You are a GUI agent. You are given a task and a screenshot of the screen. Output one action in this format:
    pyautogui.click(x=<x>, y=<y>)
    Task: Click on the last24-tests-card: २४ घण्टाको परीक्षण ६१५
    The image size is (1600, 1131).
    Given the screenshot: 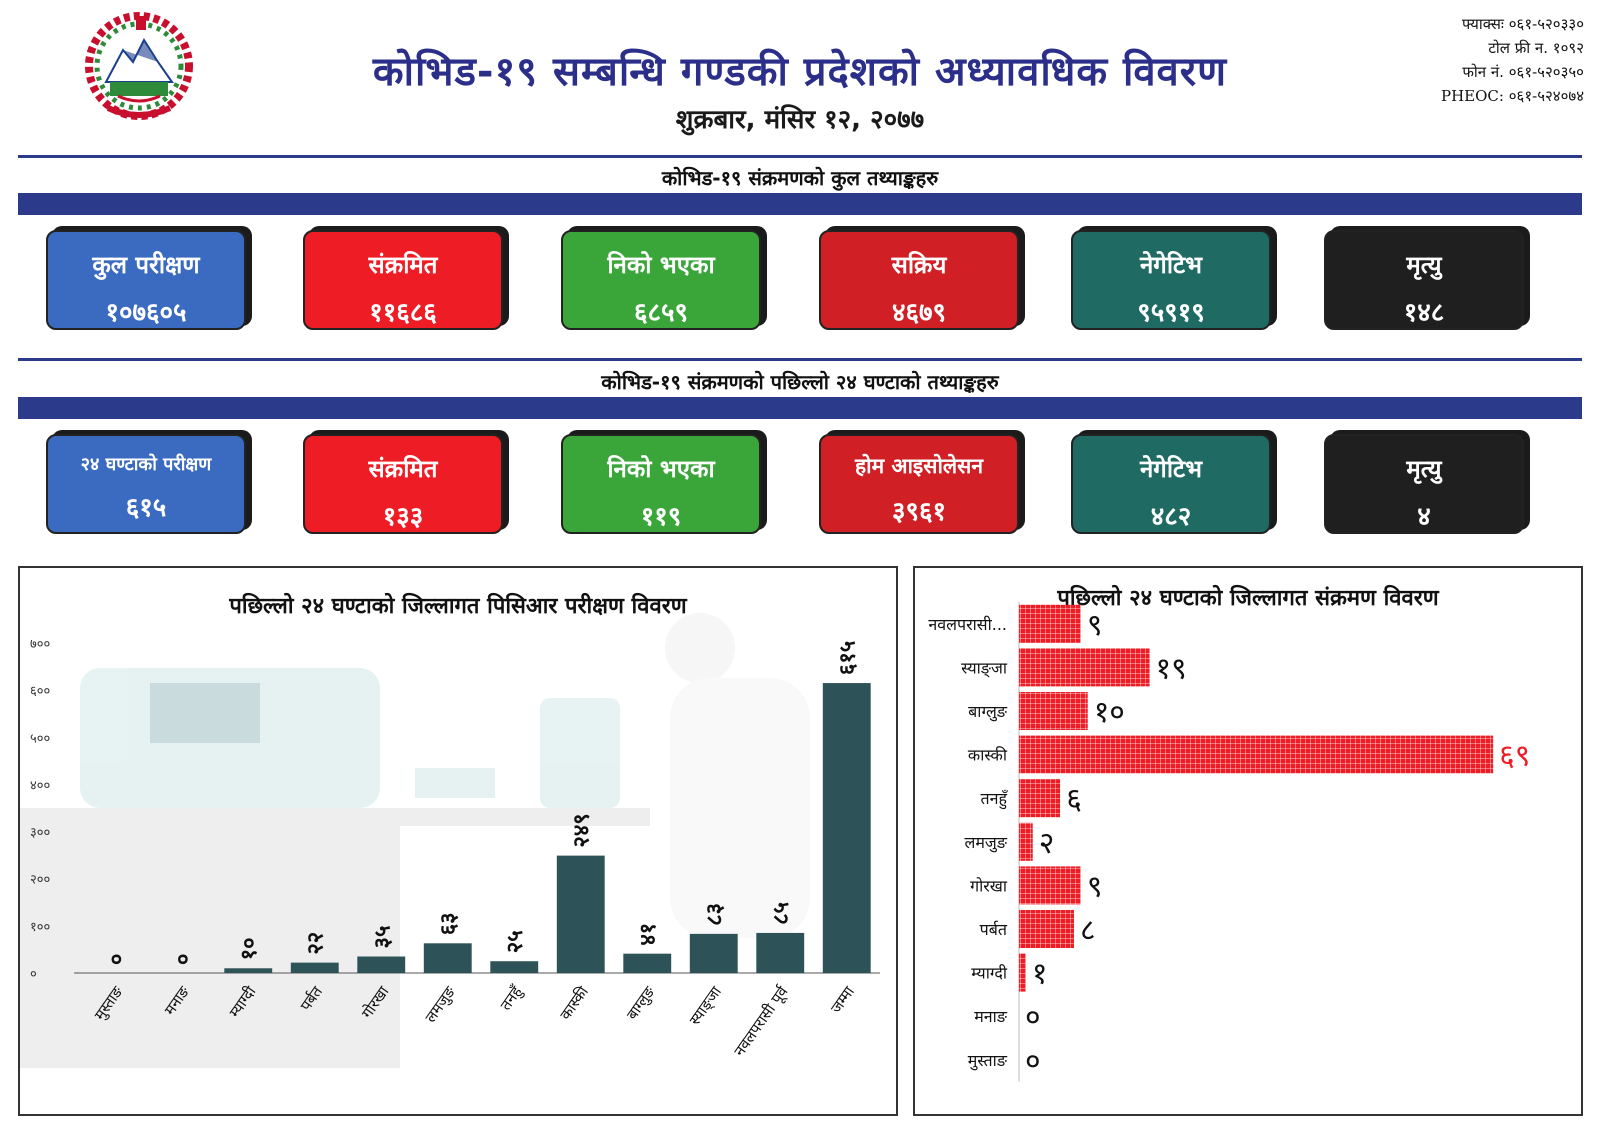 What is the action you would take?
    pyautogui.click(x=146, y=484)
    